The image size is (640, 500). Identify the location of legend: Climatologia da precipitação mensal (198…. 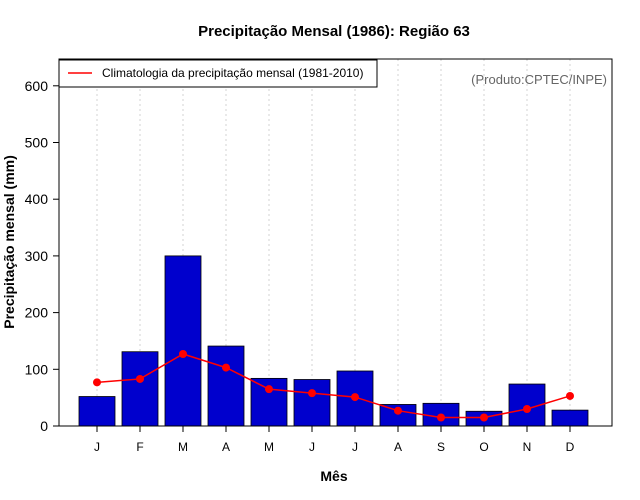
(218, 73).